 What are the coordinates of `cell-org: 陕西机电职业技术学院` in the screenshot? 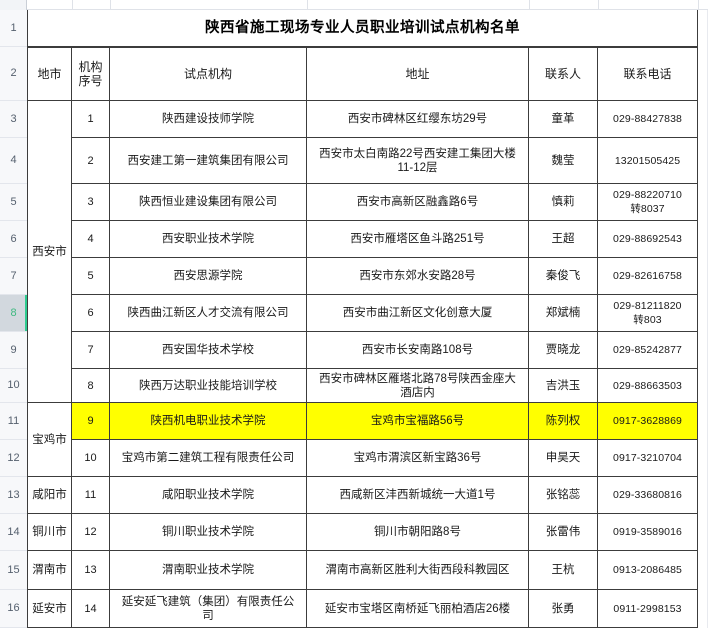 It's located at (208, 421).